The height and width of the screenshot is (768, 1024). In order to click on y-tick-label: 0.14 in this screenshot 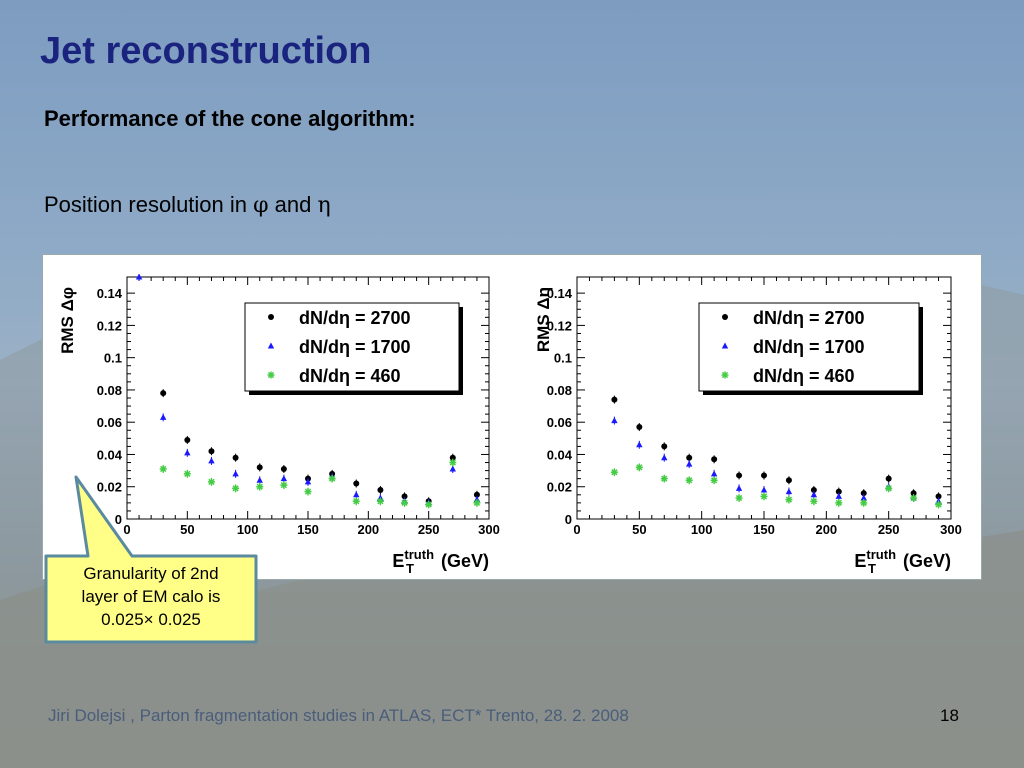, I will do `click(560, 293)`.